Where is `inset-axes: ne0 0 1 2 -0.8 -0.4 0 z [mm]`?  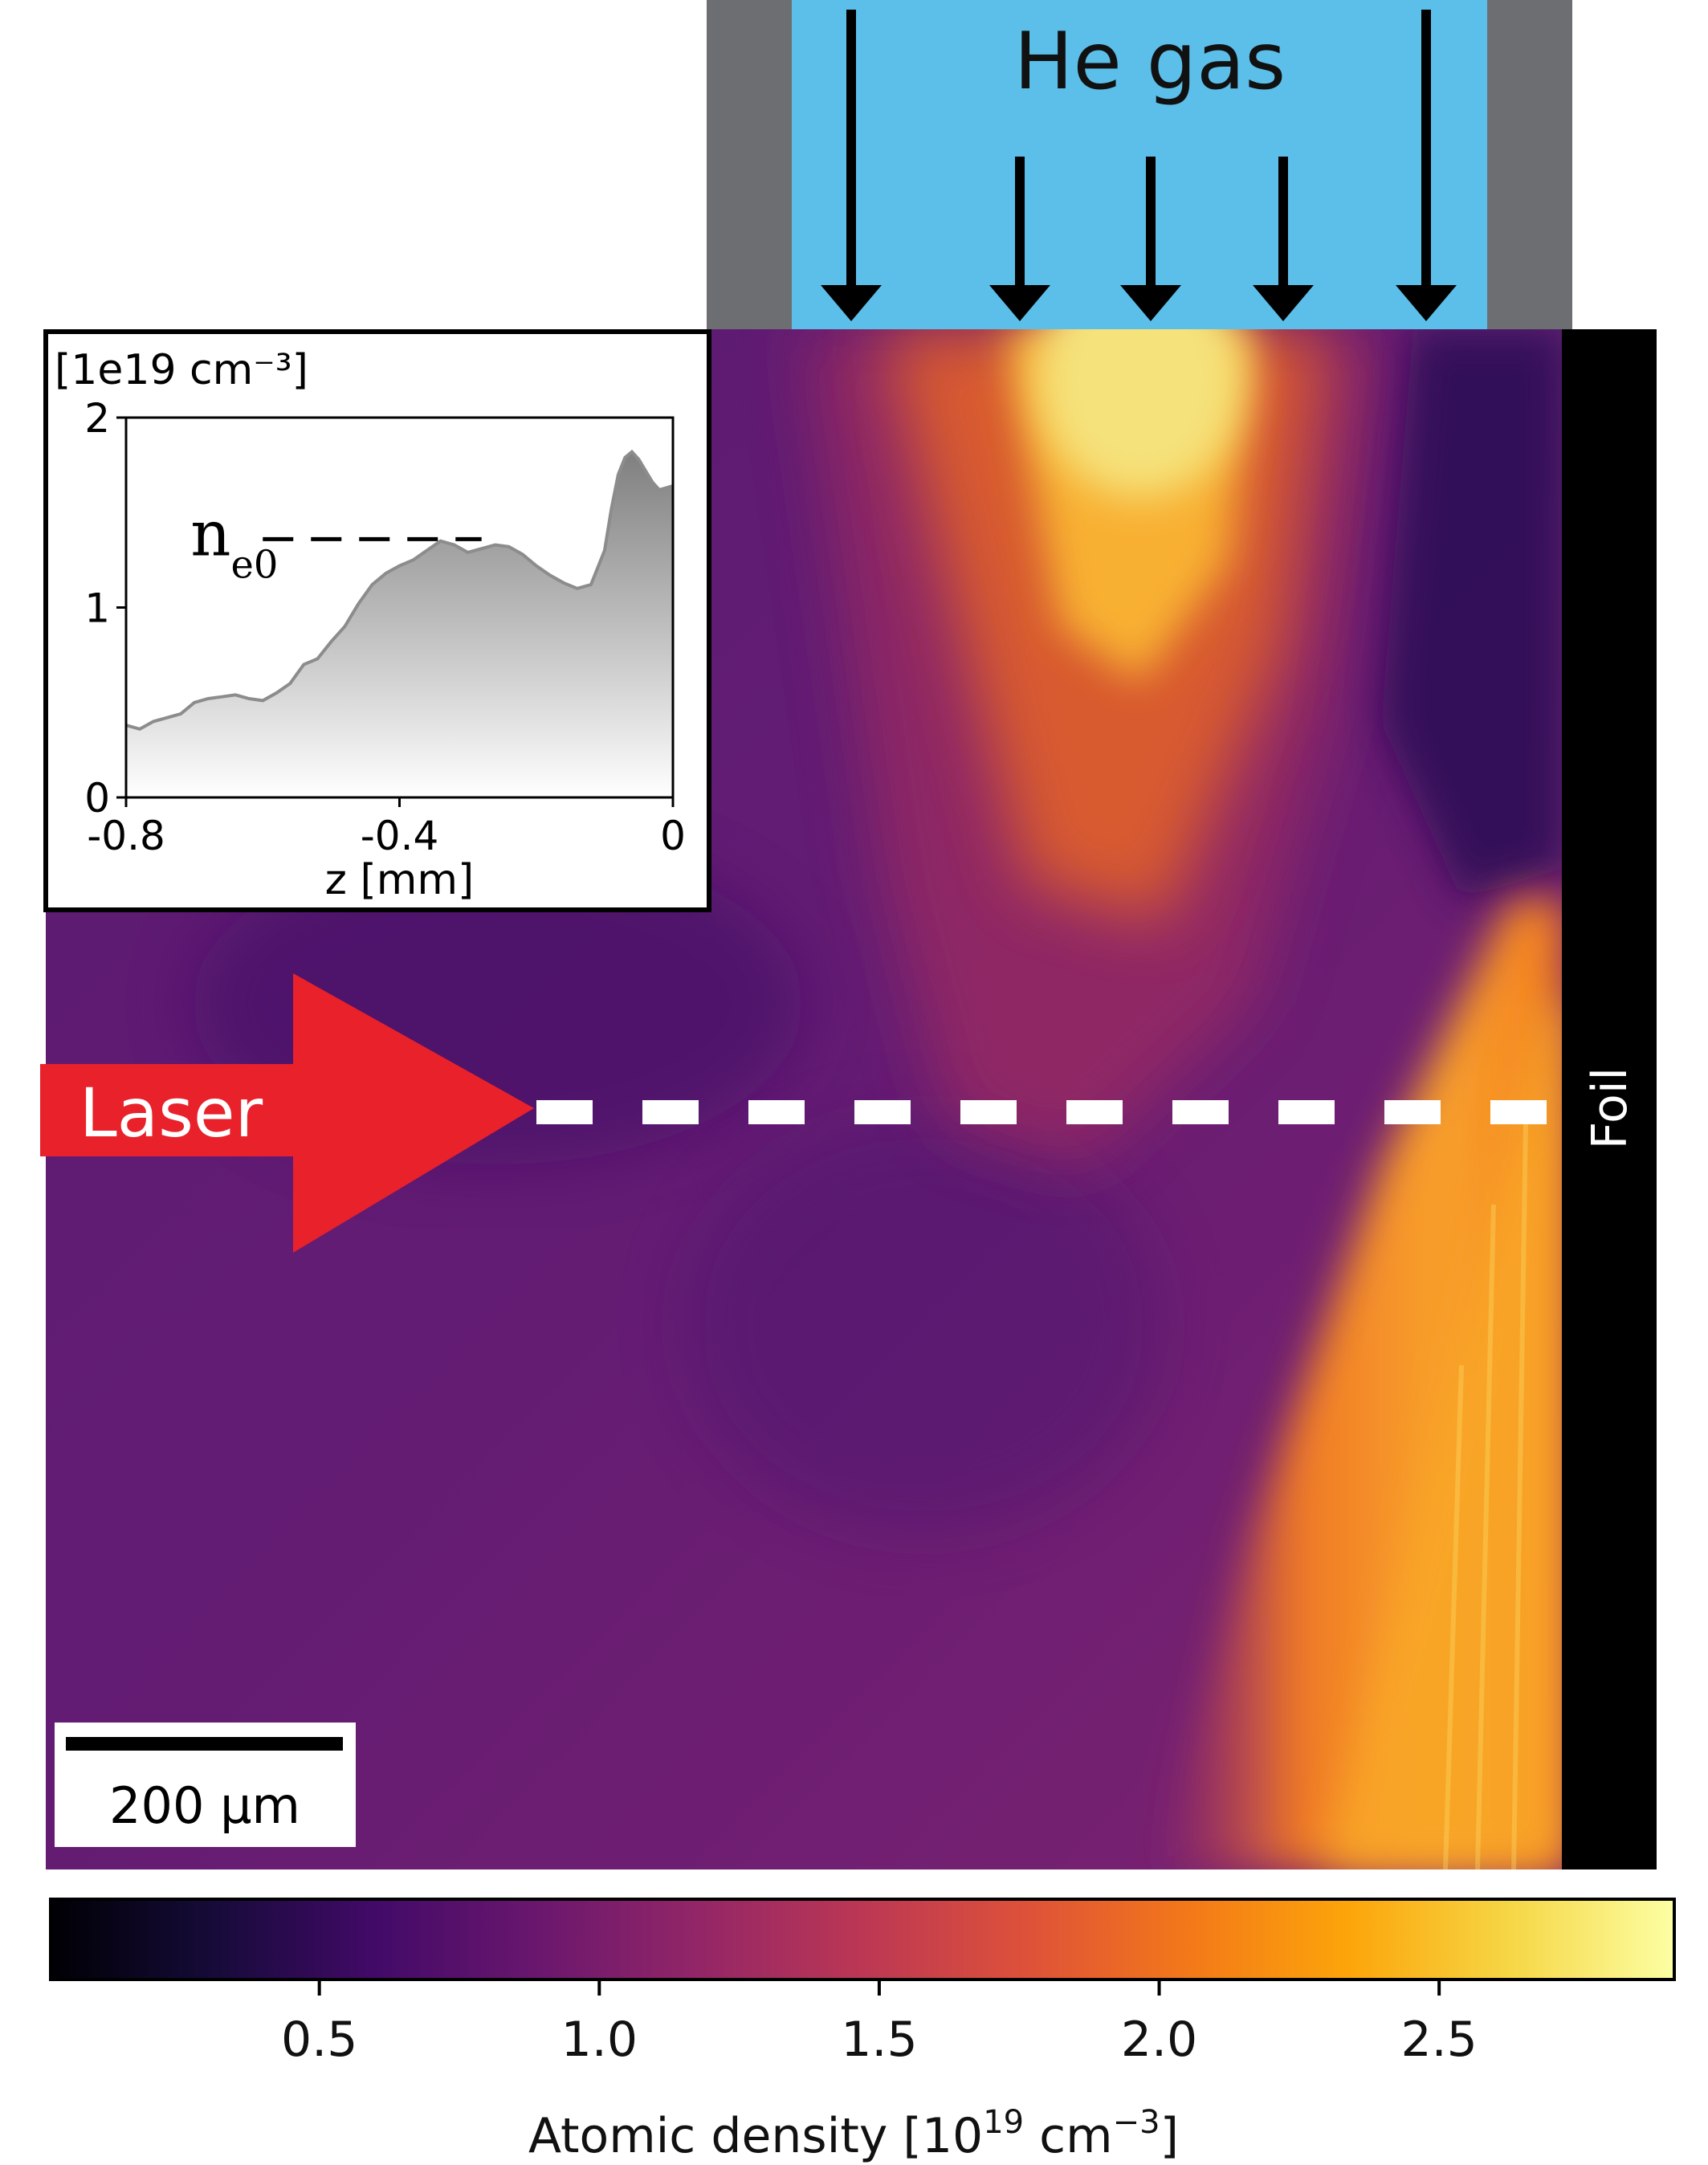
inset-axes: ne0 0 1 2 -0.8 -0.4 0 z [mm] is located at coordinates (385, 649).